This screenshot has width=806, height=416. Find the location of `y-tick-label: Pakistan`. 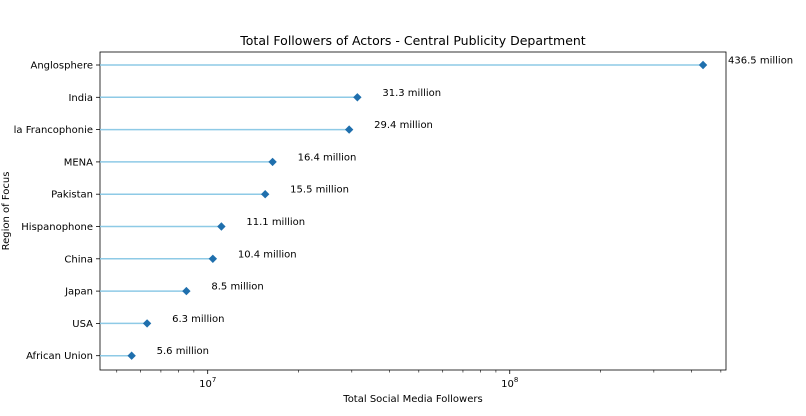

y-tick-label: Pakistan is located at coordinates (72, 195).